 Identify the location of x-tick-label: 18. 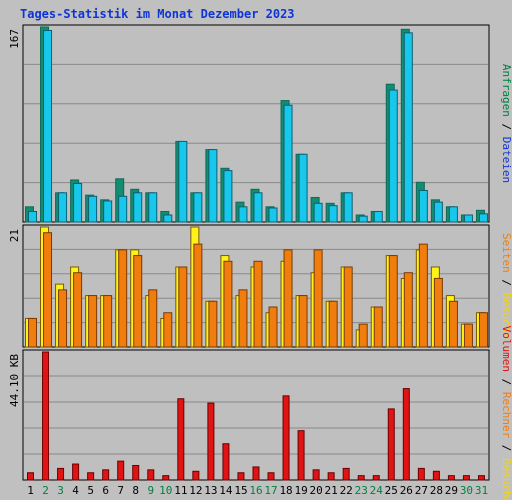
(285, 490).